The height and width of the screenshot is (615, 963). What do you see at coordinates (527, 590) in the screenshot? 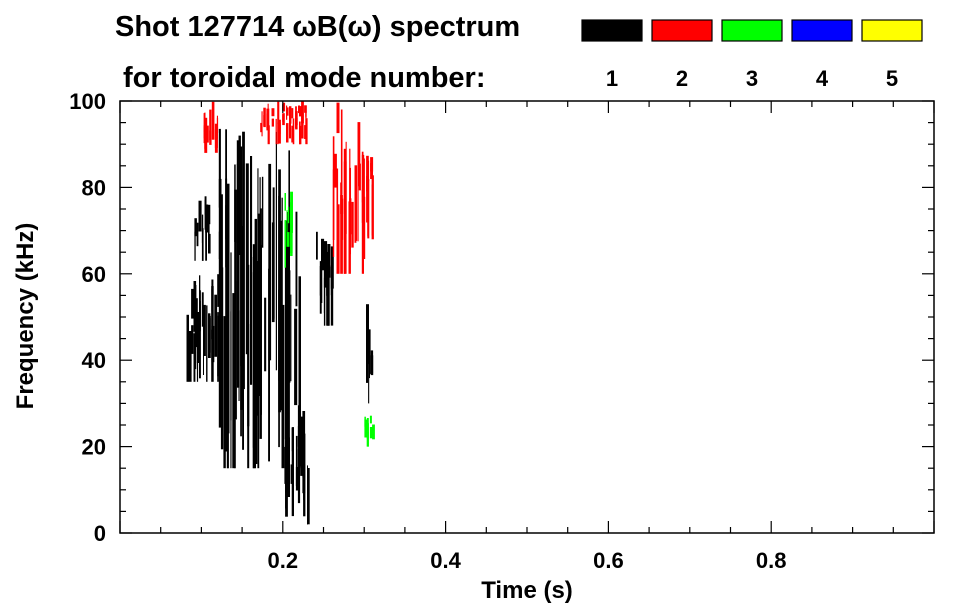
I see `x-axis-label: Time (s)` at bounding box center [527, 590].